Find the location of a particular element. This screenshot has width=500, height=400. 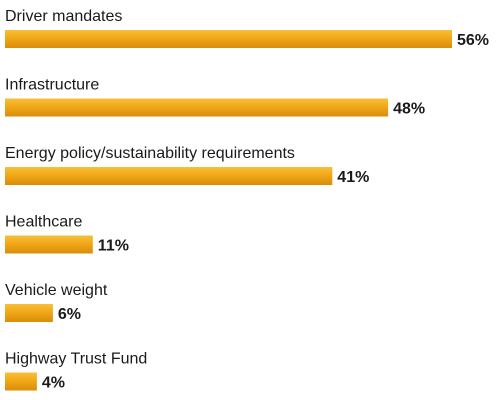

value-label: 4% is located at coordinates (53, 383).